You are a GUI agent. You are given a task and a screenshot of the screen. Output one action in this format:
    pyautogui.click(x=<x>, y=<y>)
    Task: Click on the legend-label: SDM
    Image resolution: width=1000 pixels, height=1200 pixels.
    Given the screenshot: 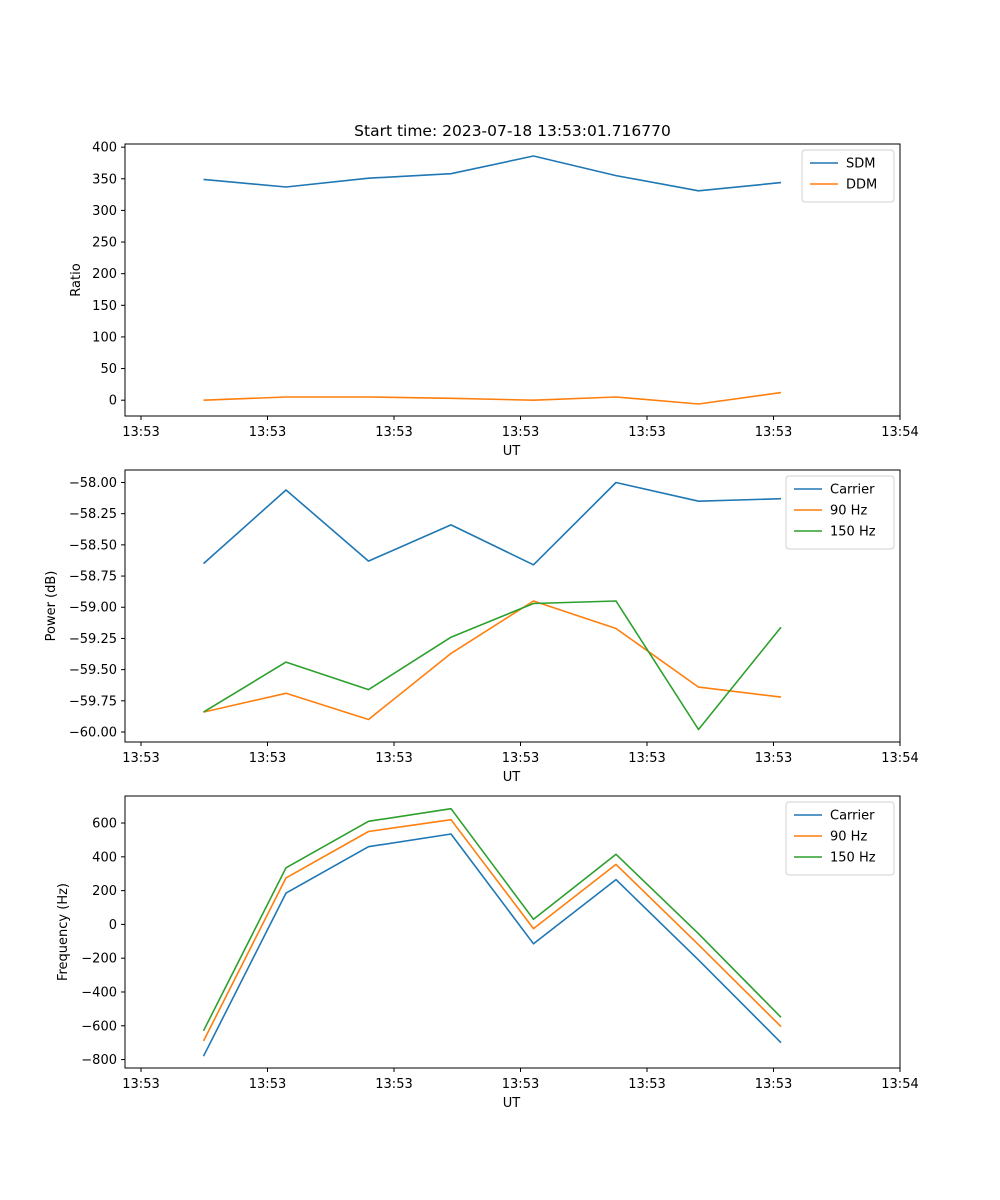 What is the action you would take?
    pyautogui.click(x=860, y=164)
    